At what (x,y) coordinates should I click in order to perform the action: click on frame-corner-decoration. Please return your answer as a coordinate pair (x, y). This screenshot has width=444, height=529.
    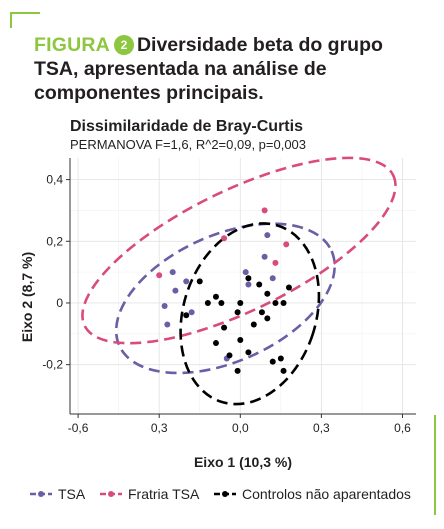
    Looking at the image, I should click on (25, 20).